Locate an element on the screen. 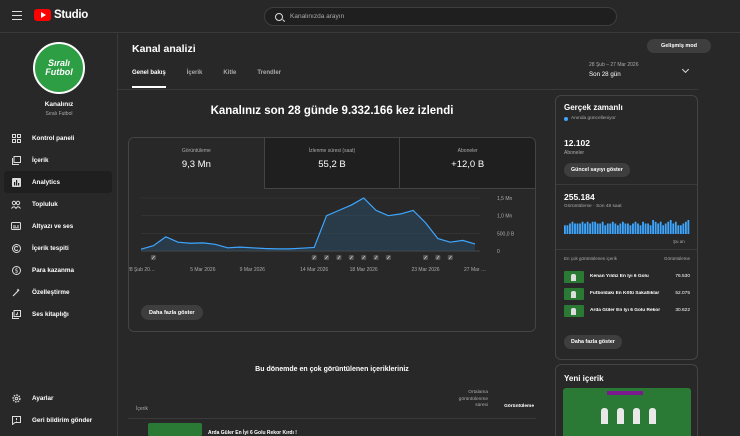  channel-name: Sıralı Futbol is located at coordinates (59, 114).